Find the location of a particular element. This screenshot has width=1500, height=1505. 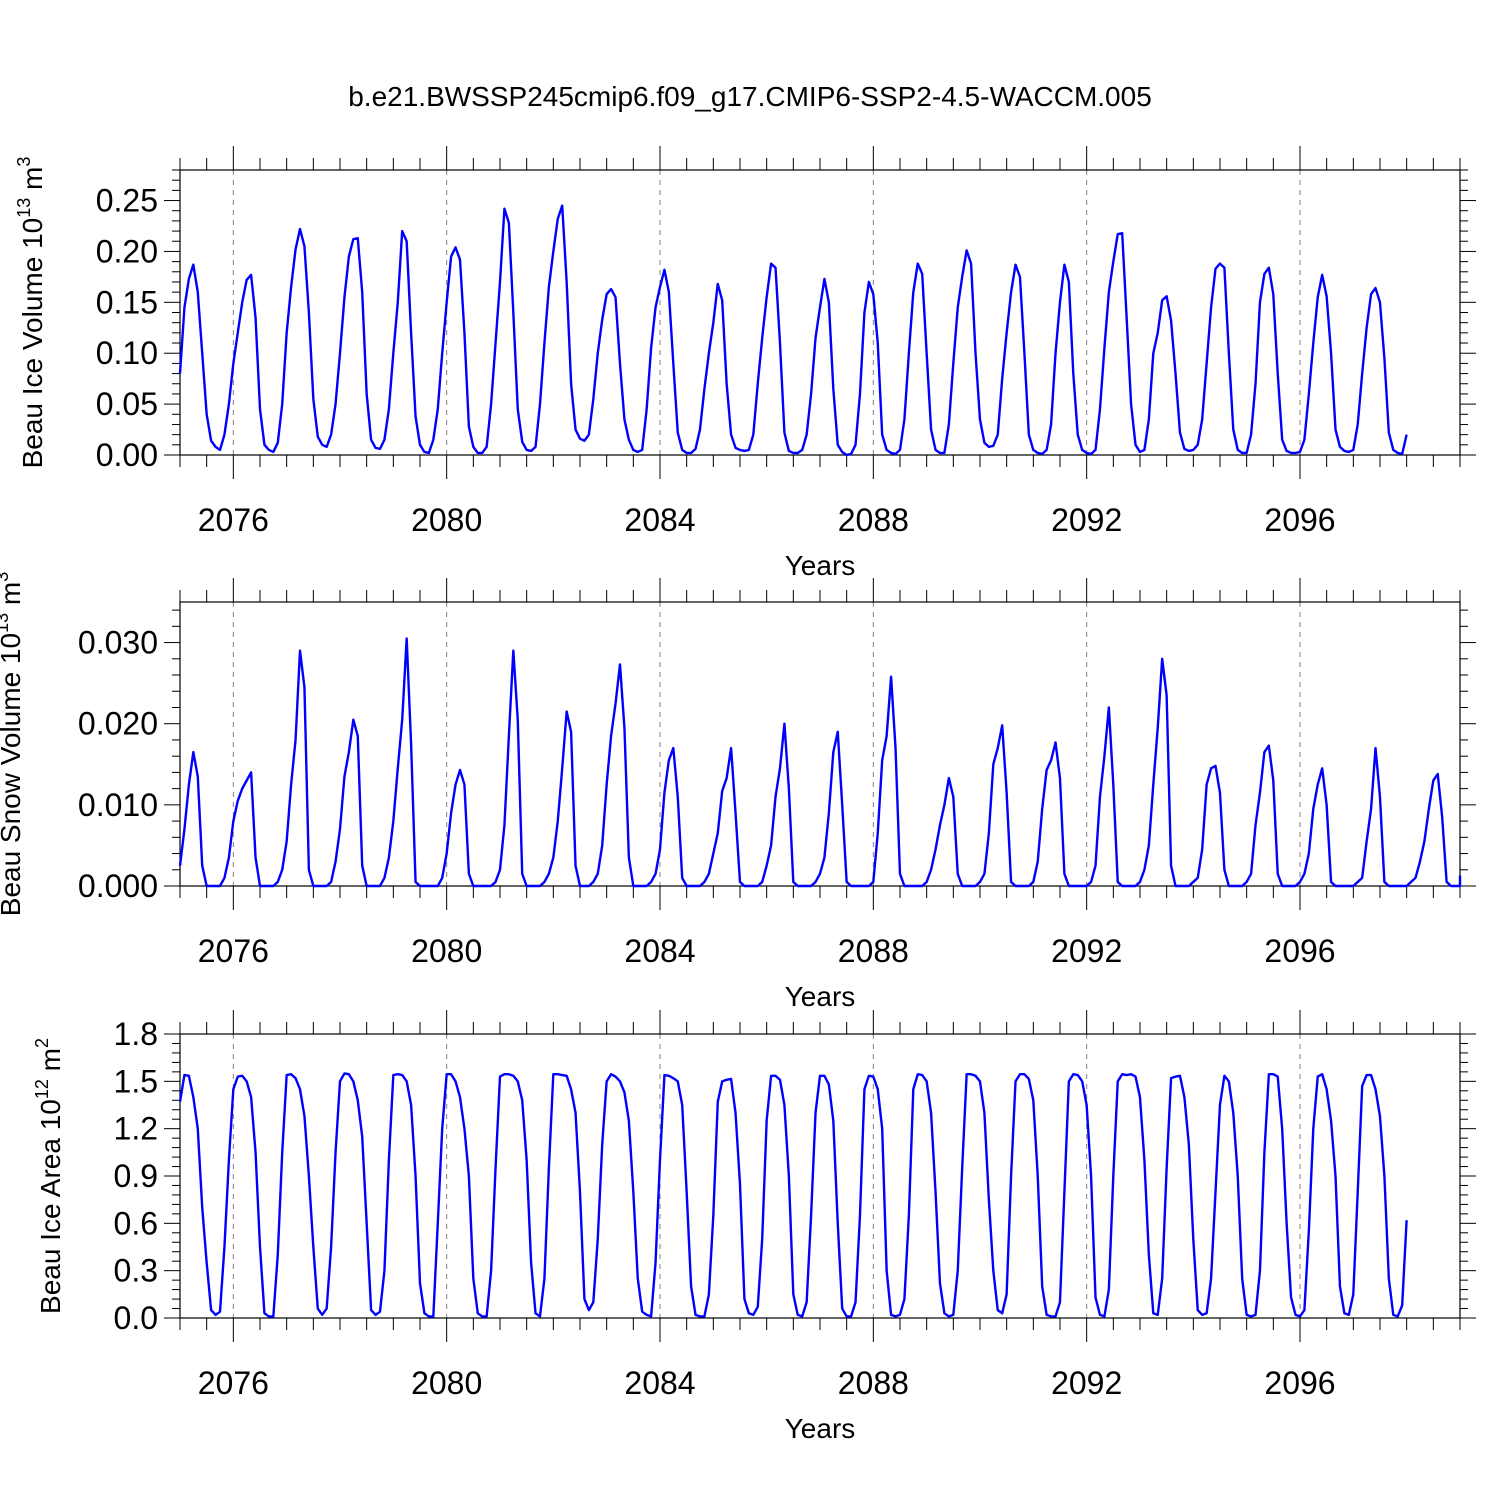

y-tick-label: 0.0 is located at coordinates (136, 1318).